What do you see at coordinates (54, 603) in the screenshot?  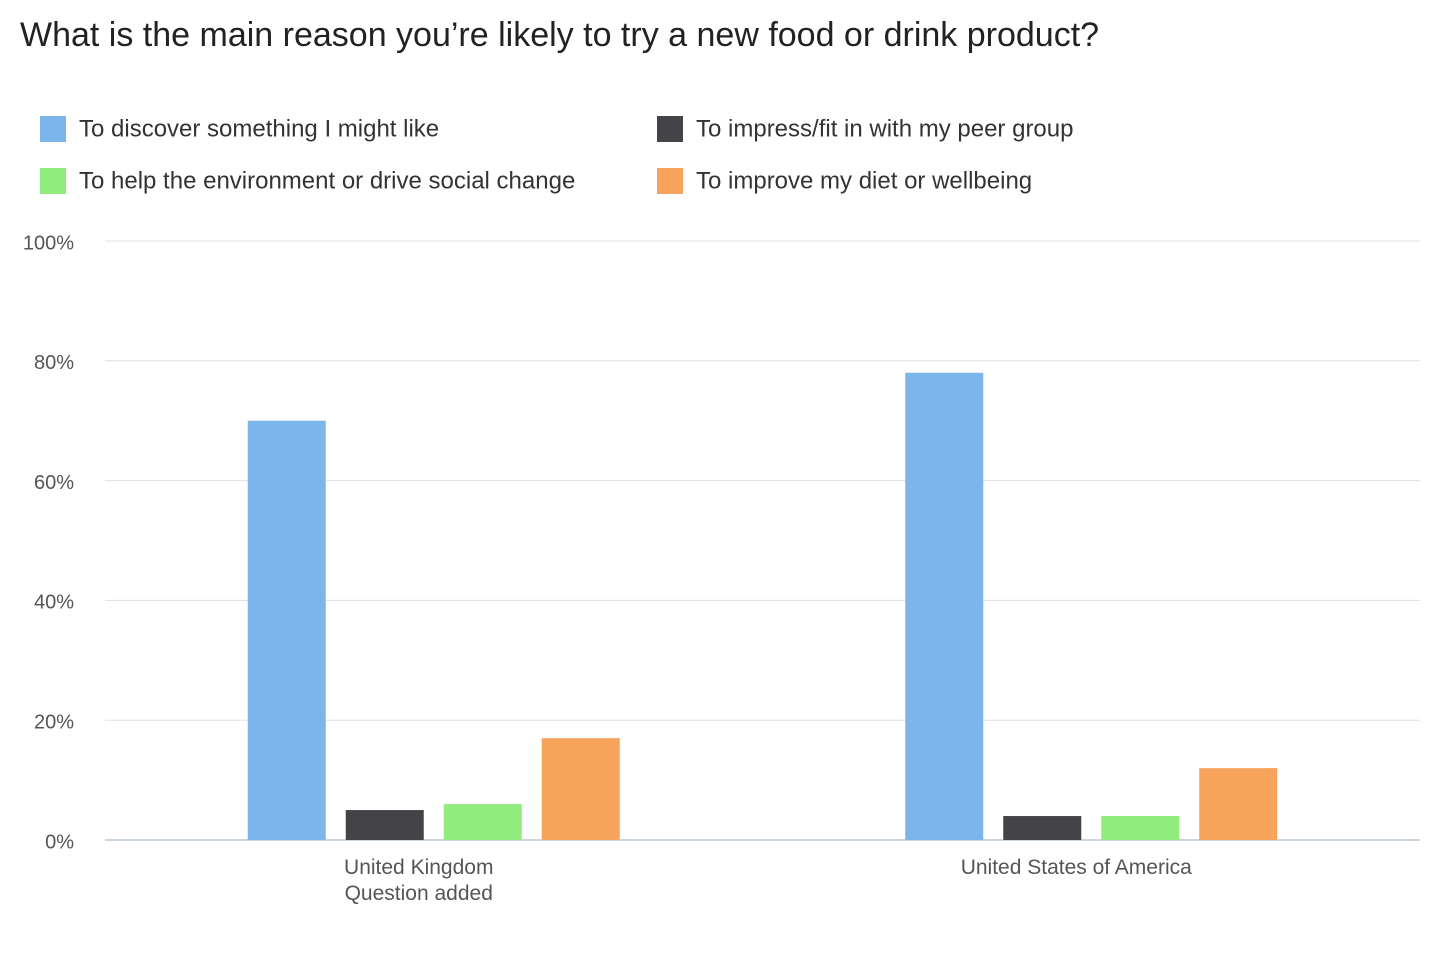 I see `y-tick-label: 40%` at bounding box center [54, 603].